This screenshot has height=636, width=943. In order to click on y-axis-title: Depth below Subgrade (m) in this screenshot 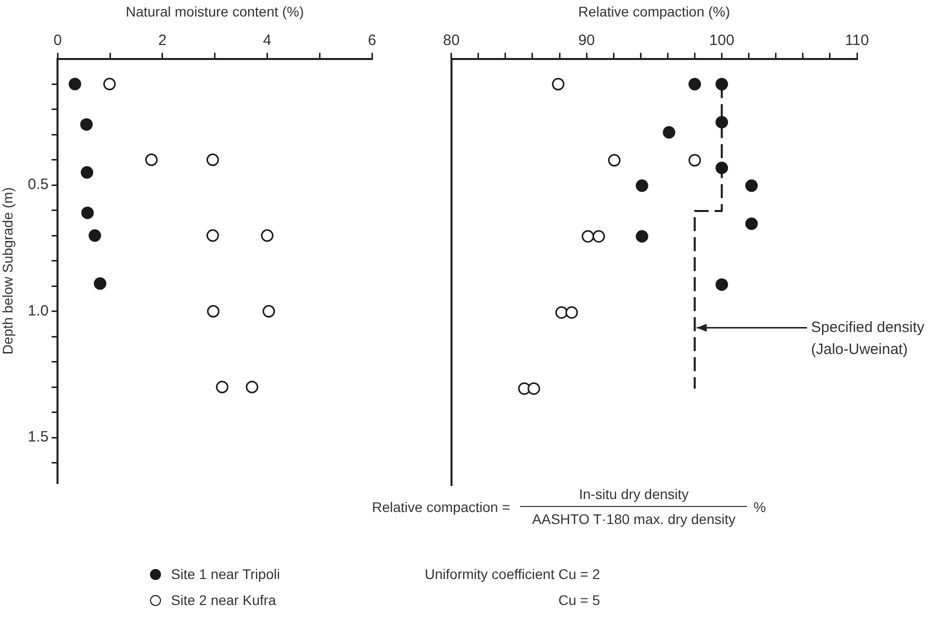, I will do `click(8, 271)`.